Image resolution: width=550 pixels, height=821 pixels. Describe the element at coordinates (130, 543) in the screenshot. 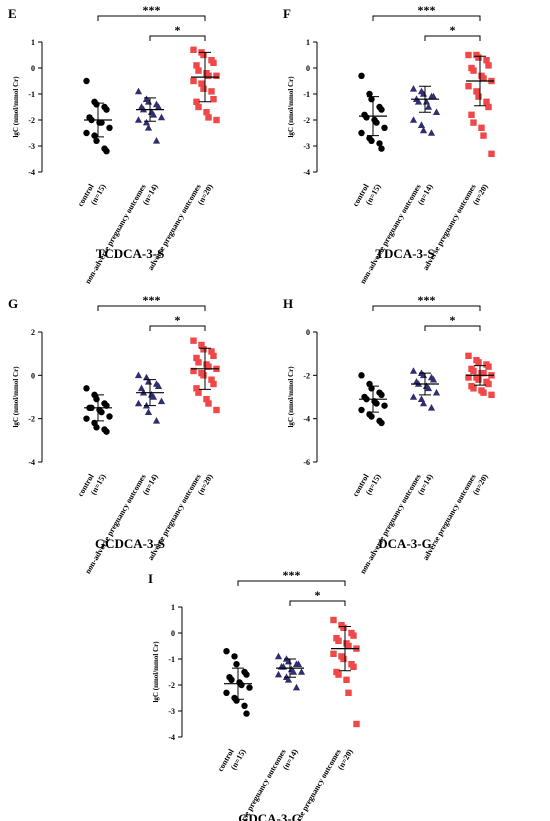

I see `panel-title: GCDCA-3-S` at that location.